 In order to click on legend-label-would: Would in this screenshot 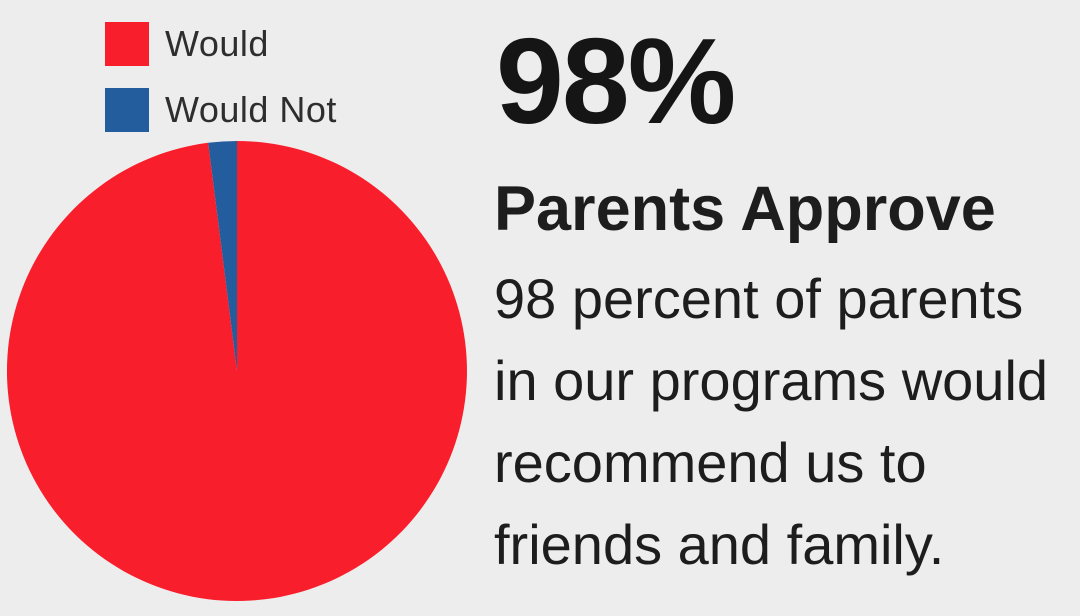, I will do `click(217, 43)`.